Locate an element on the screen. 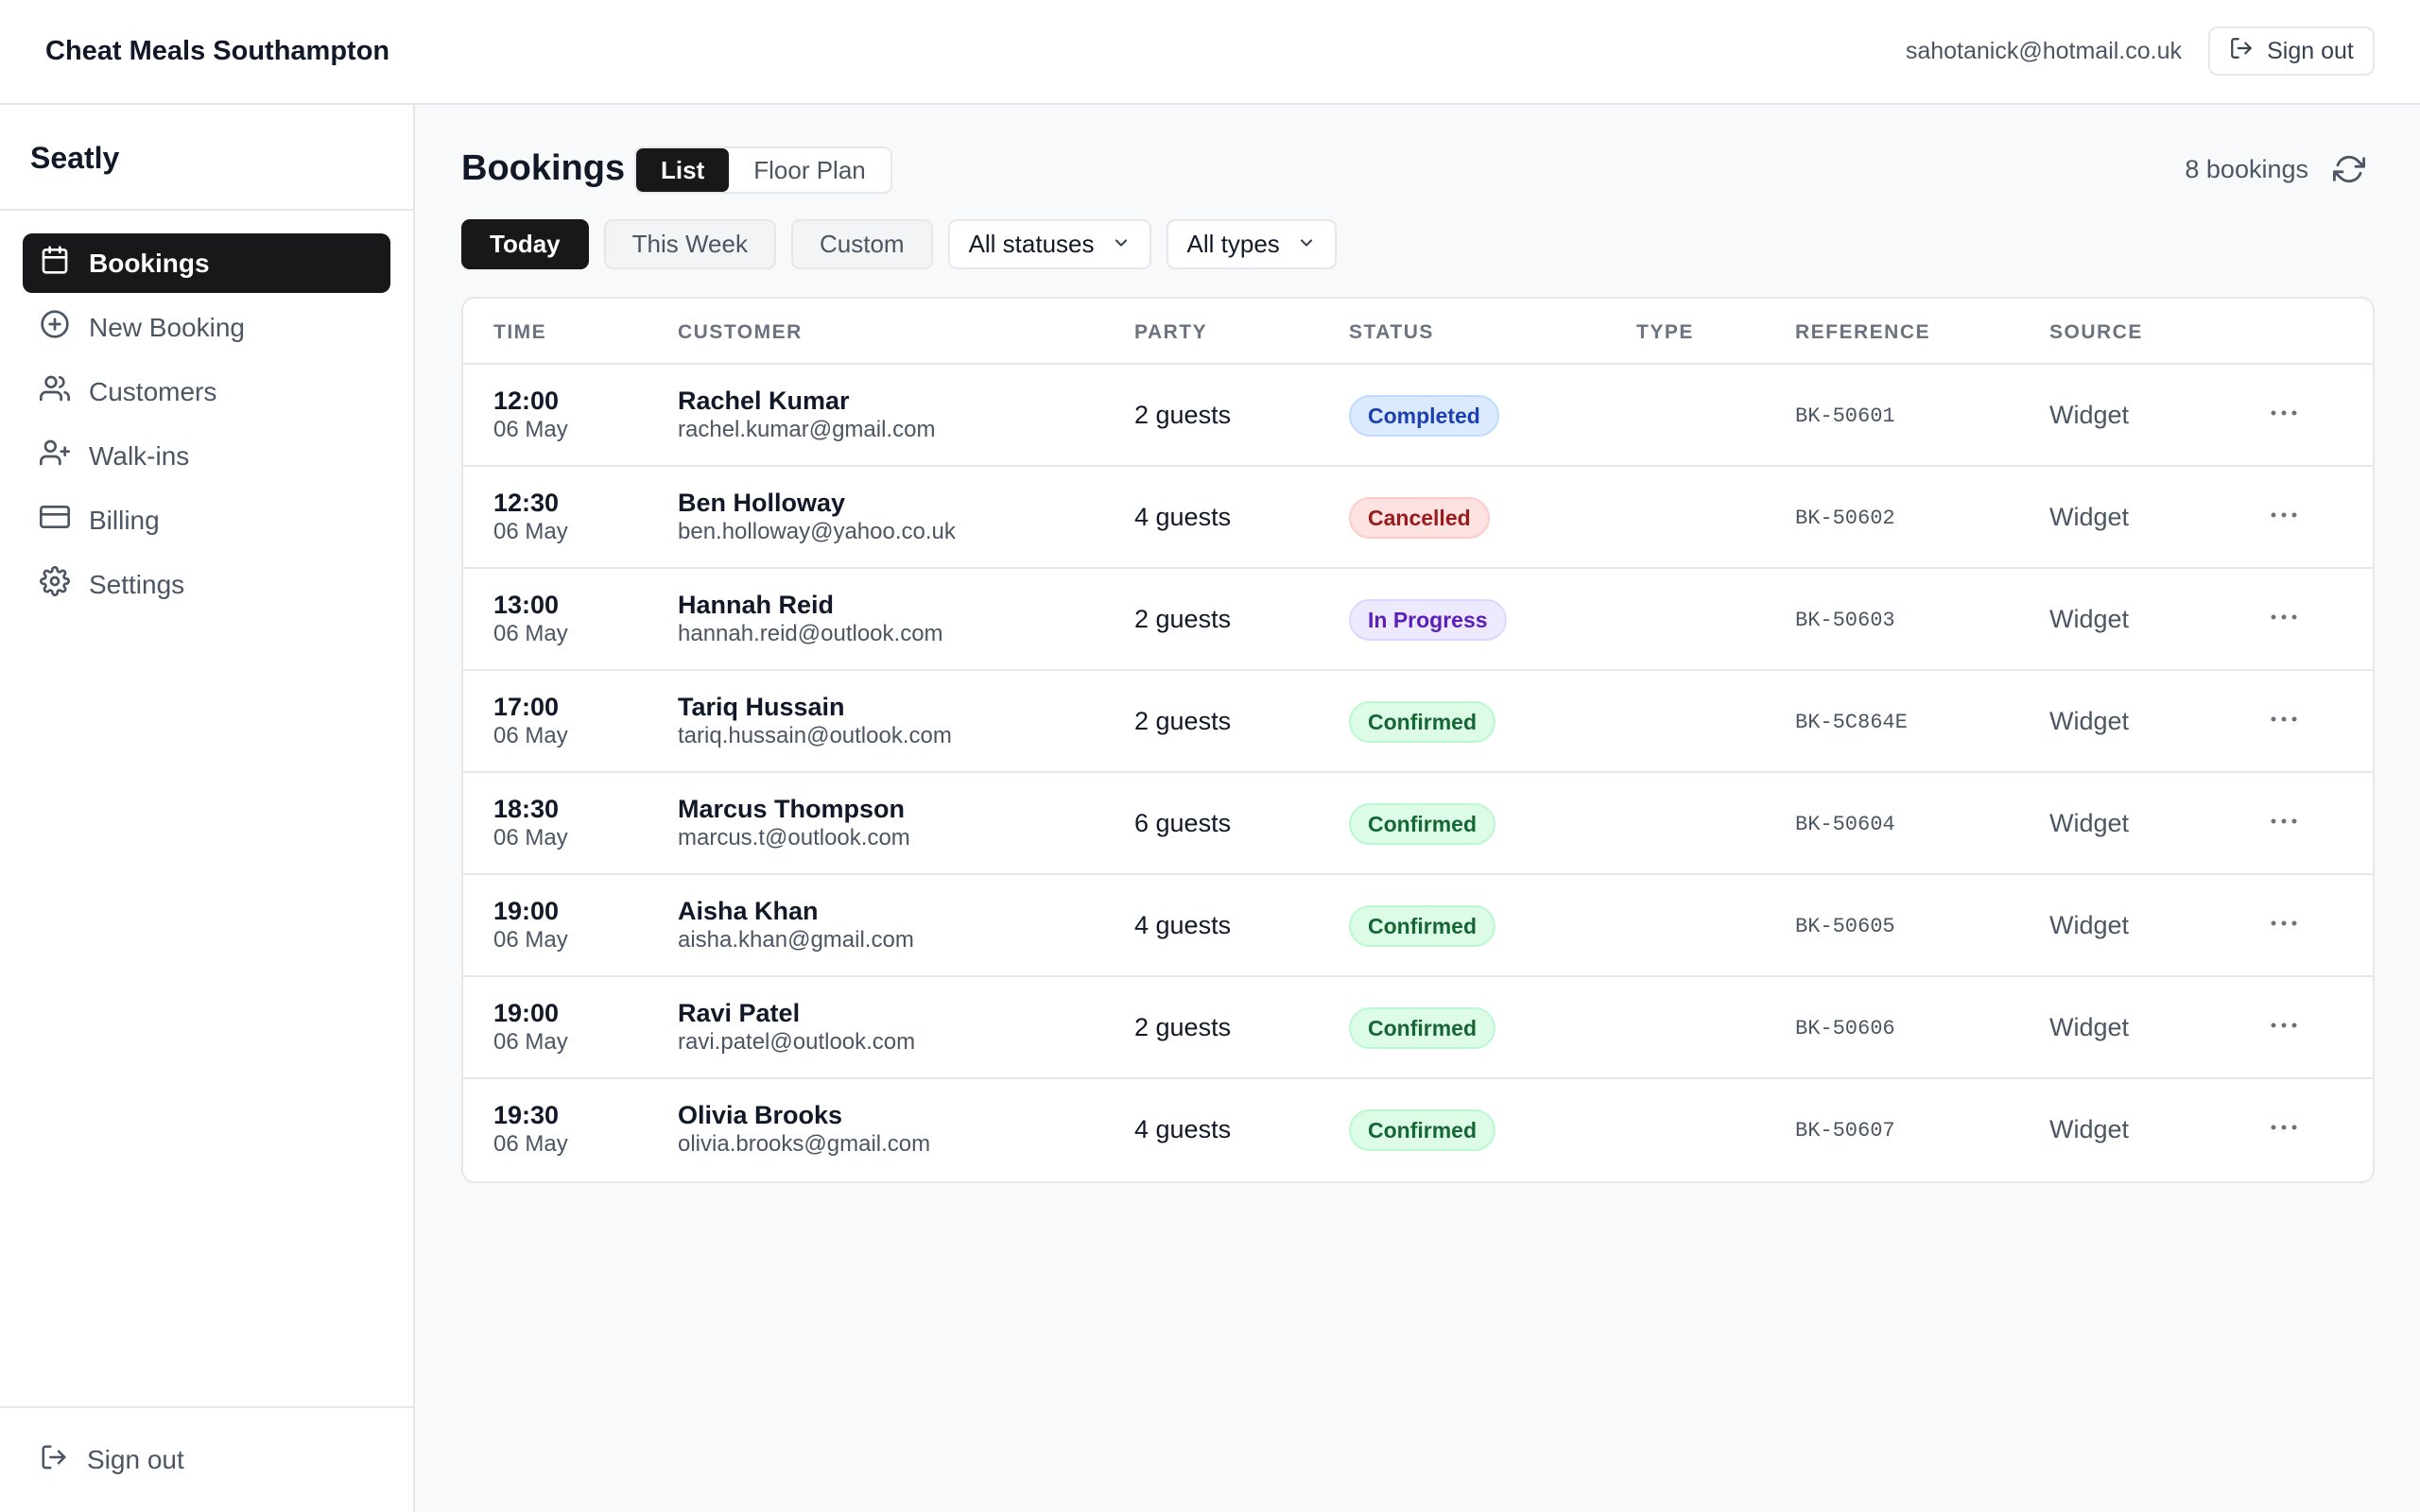 The width and height of the screenshot is (2420, 1512). booking-time-cell: 12:30 06 May is located at coordinates (530, 517).